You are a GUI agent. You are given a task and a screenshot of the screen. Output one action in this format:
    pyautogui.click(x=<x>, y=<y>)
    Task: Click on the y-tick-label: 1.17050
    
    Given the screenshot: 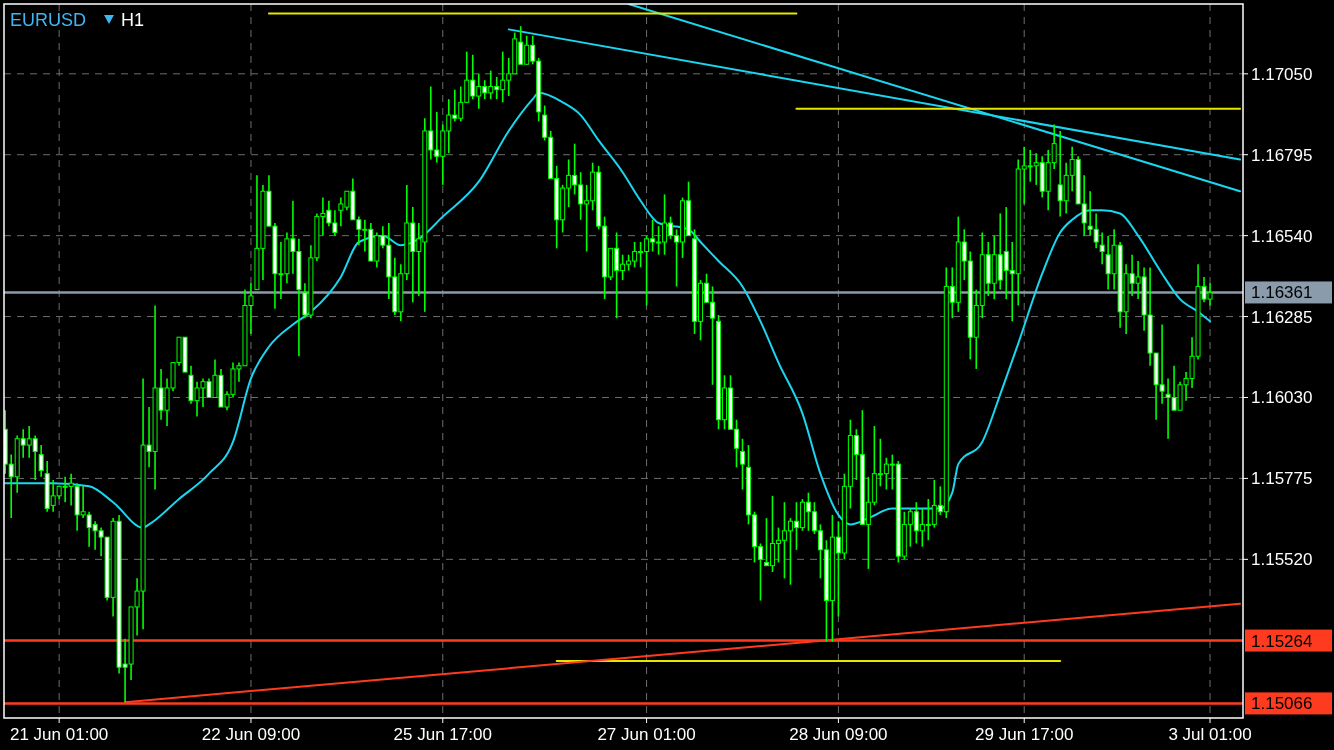 What is the action you would take?
    pyautogui.click(x=1282, y=74)
    